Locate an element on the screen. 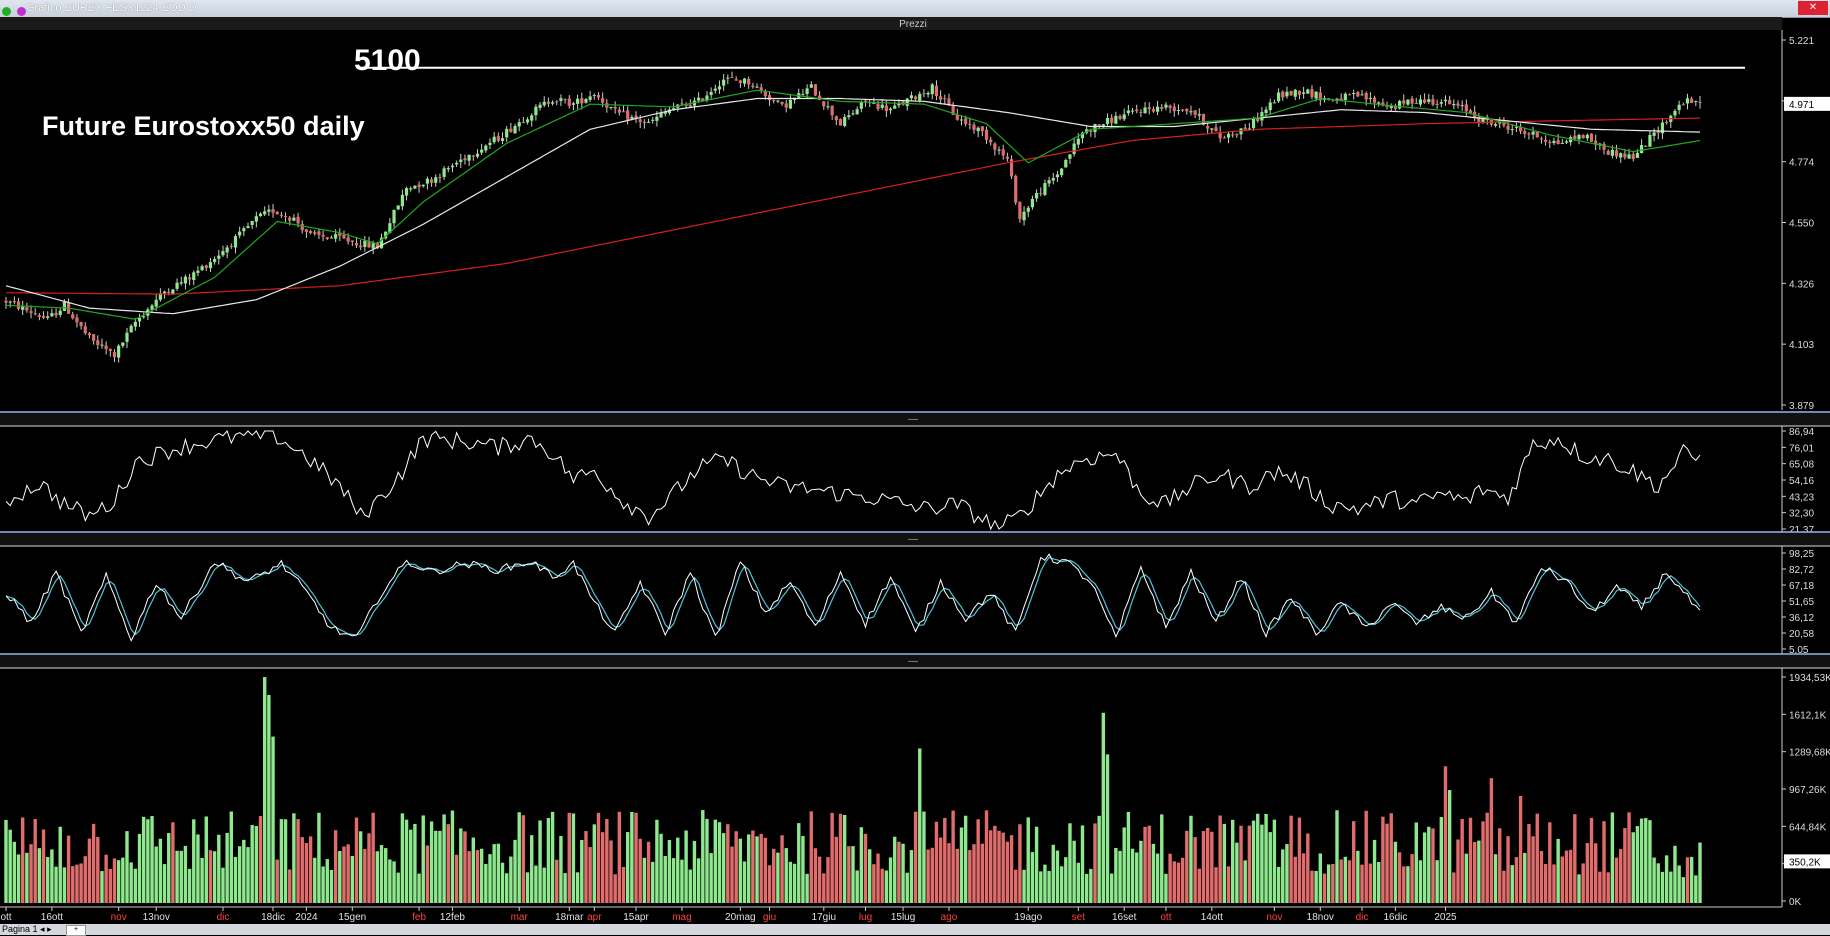 The image size is (1830, 936). x-tick-label: 15gen is located at coordinates (352, 917).